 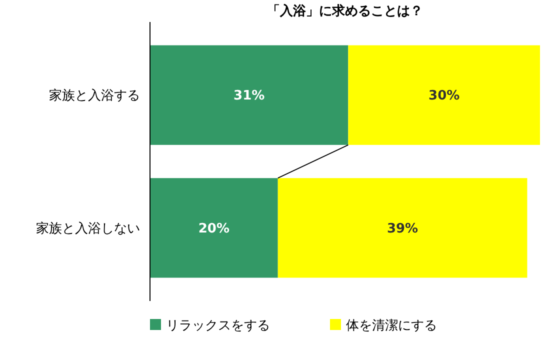 I want to click on data-label: 31%, so click(x=249, y=96).